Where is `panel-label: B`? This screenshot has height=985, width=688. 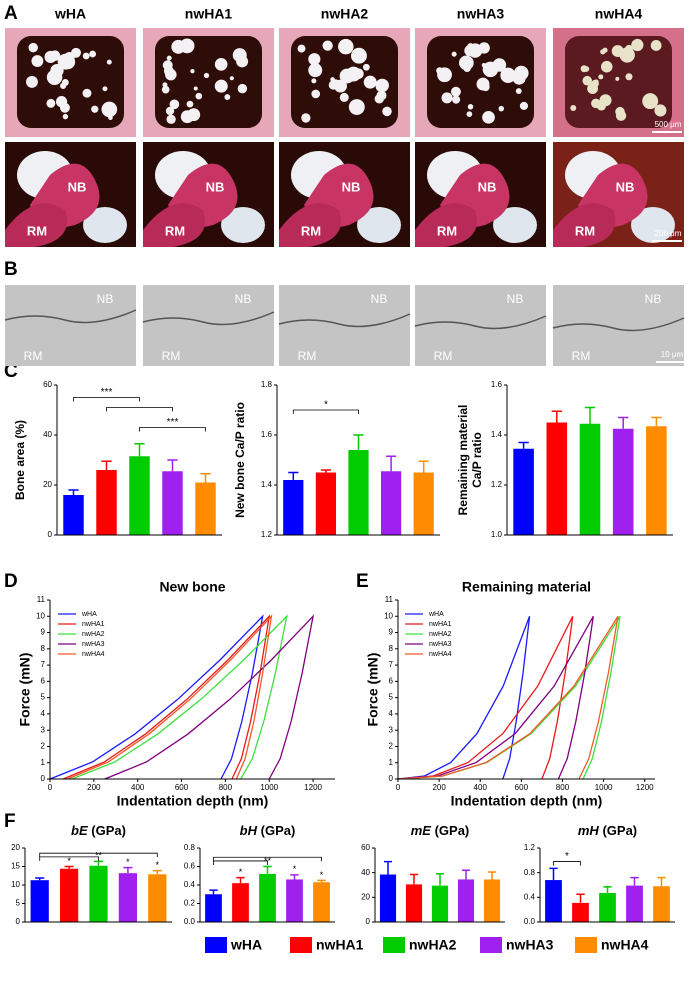
panel-label: B is located at coordinates (11, 269).